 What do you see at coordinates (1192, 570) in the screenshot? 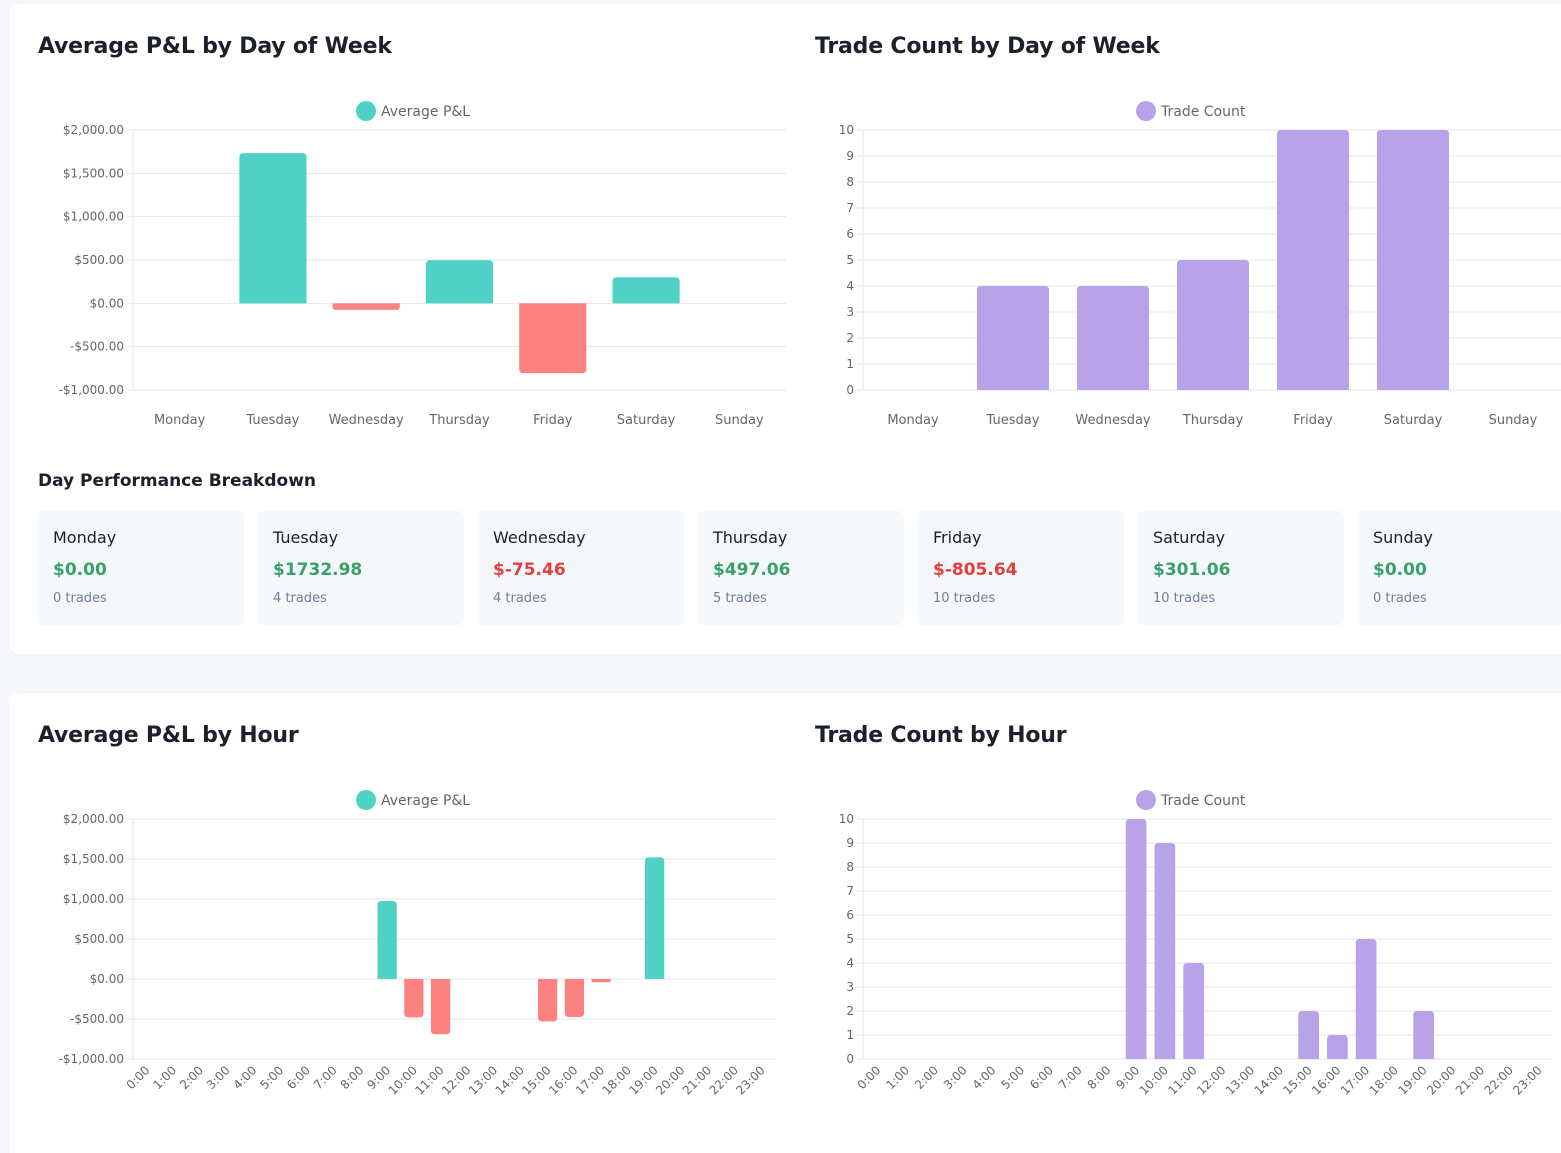
I see `day-card-pnl: $301.06` at bounding box center [1192, 570].